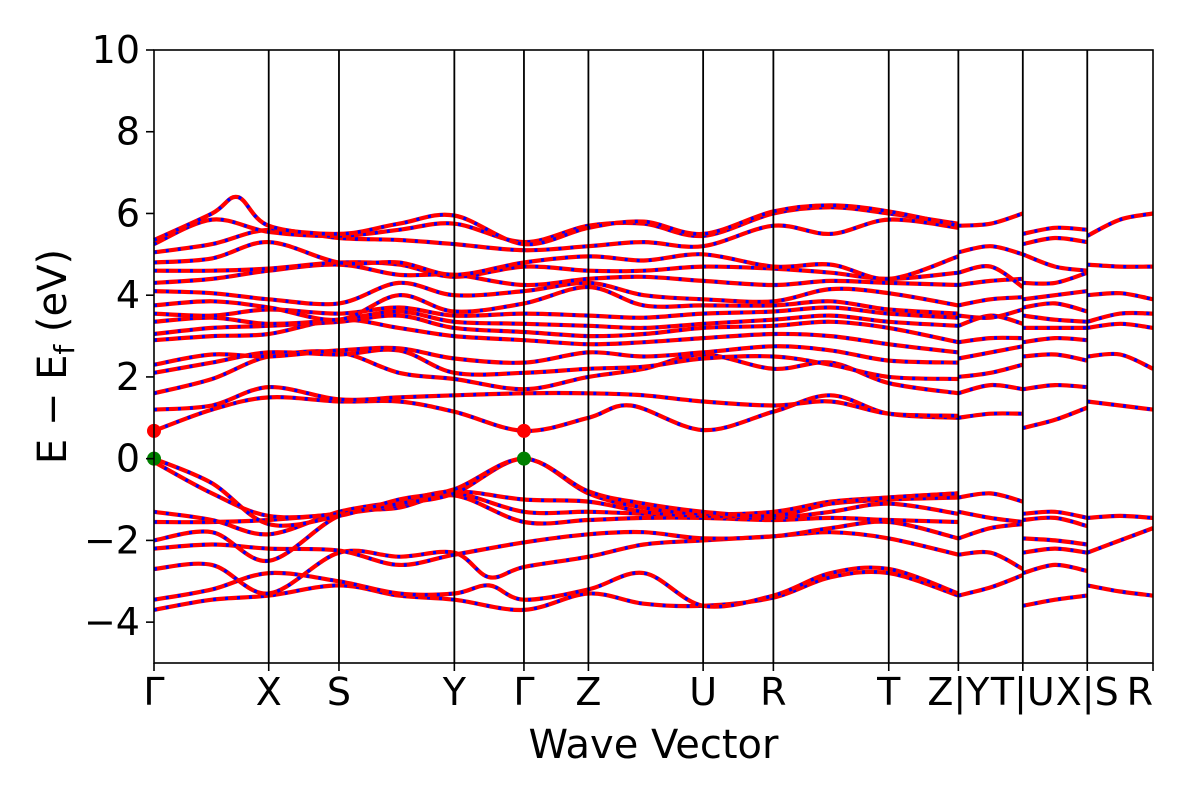 This screenshot has width=1200, height=800. Describe the element at coordinates (958, 692) in the screenshot. I see `x-tick-label-9: Z|Y` at that location.